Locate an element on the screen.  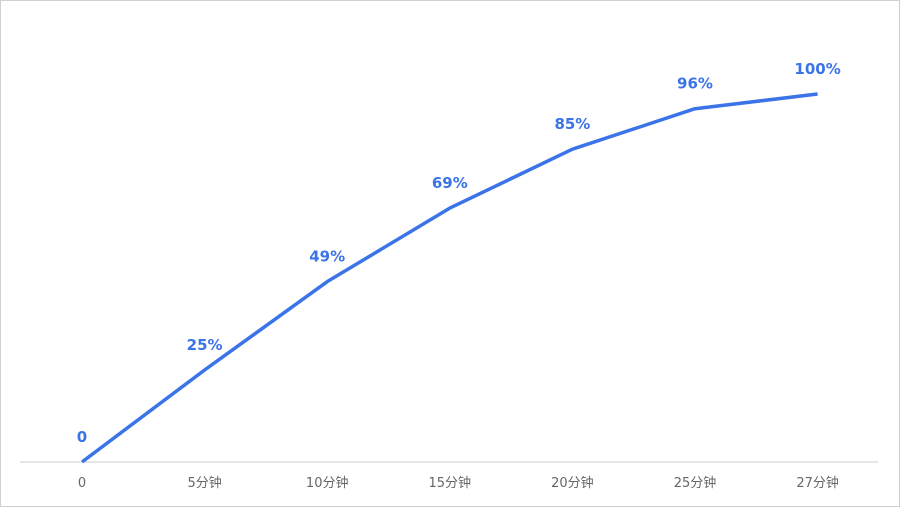
data-label: 85% is located at coordinates (572, 124).